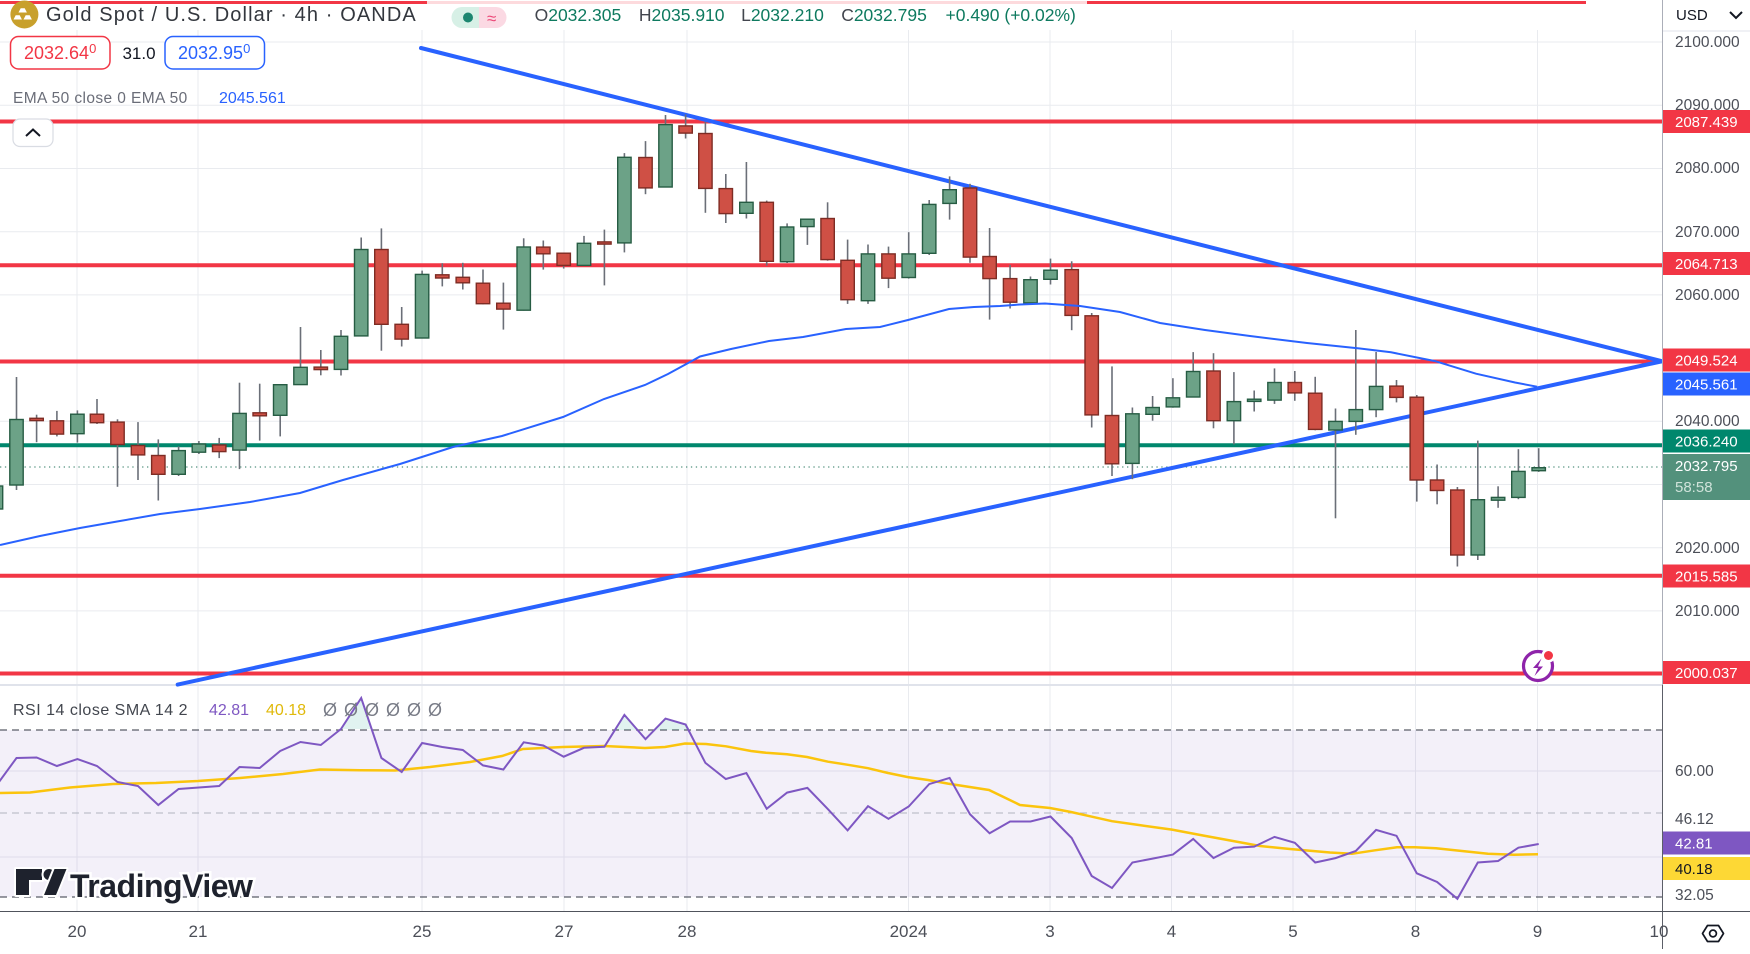  What do you see at coordinates (687, 931) in the screenshot?
I see `svg-text: 28` at bounding box center [687, 931].